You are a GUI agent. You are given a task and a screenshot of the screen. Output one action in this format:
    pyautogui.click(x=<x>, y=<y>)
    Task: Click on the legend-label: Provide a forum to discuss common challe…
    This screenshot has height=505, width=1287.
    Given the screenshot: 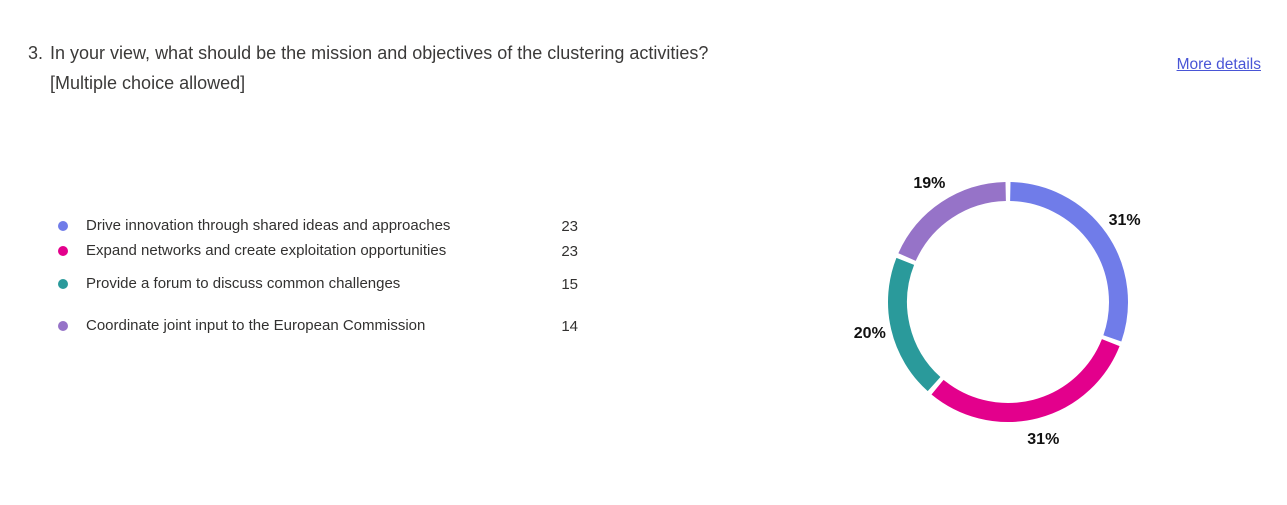 What is the action you would take?
    pyautogui.click(x=243, y=283)
    